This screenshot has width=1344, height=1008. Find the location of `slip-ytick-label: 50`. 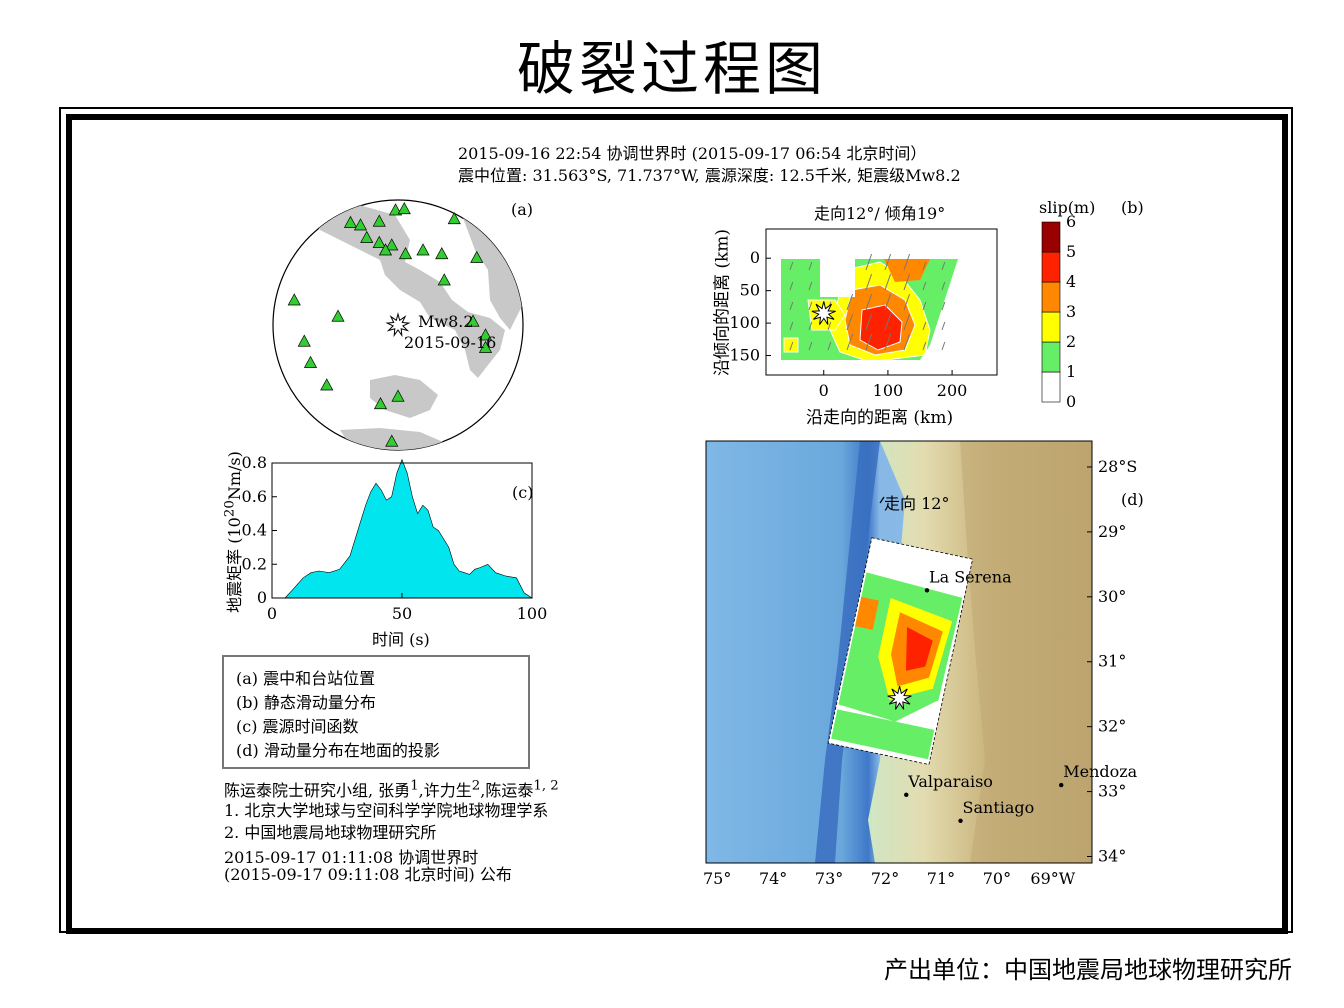

slip-ytick-label: 50 is located at coordinates (750, 290).